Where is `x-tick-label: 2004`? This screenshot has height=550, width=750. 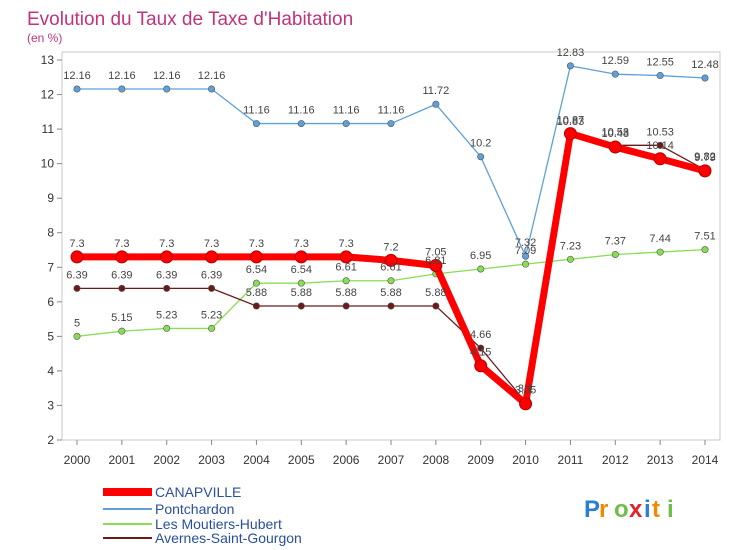
x-tick-label: 2004 is located at coordinates (256, 460).